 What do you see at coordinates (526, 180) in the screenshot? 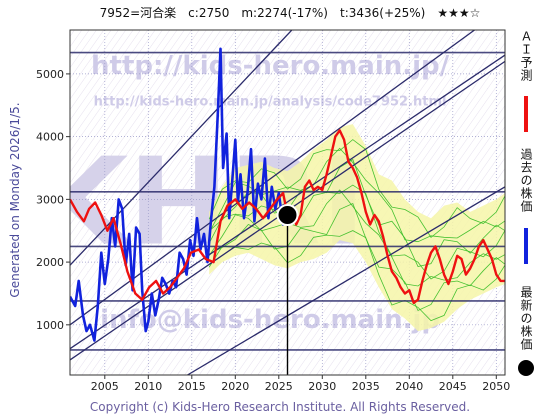
I see `legend-past-label: 過去の株価` at bounding box center [526, 180].